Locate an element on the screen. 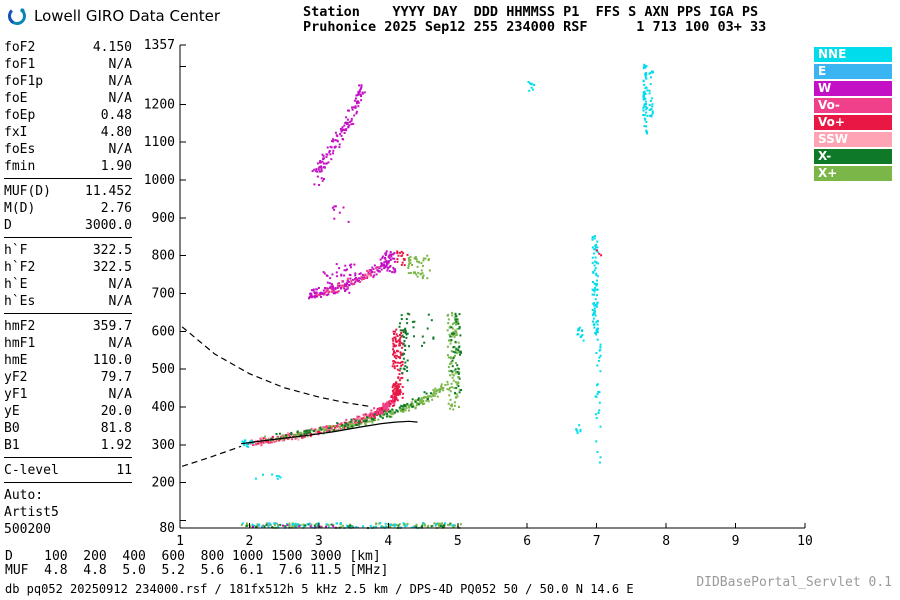 The width and height of the screenshot is (900, 600). param-value: 4.150 is located at coordinates (112, 47).